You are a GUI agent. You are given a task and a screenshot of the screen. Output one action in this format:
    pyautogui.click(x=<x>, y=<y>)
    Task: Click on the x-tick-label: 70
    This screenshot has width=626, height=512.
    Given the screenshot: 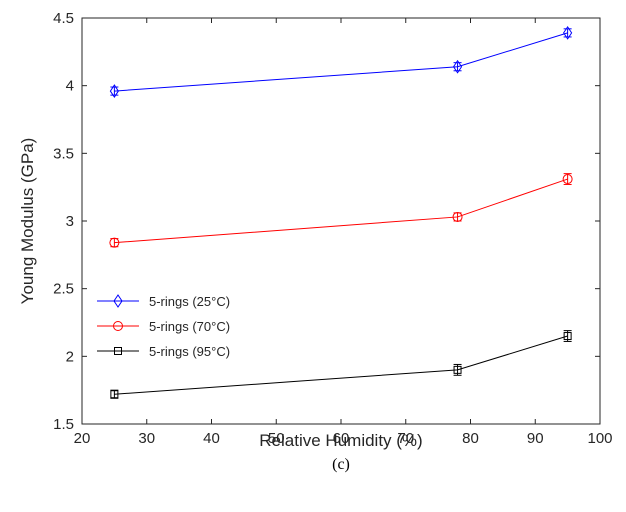 What is the action you would take?
    pyautogui.click(x=405, y=438)
    